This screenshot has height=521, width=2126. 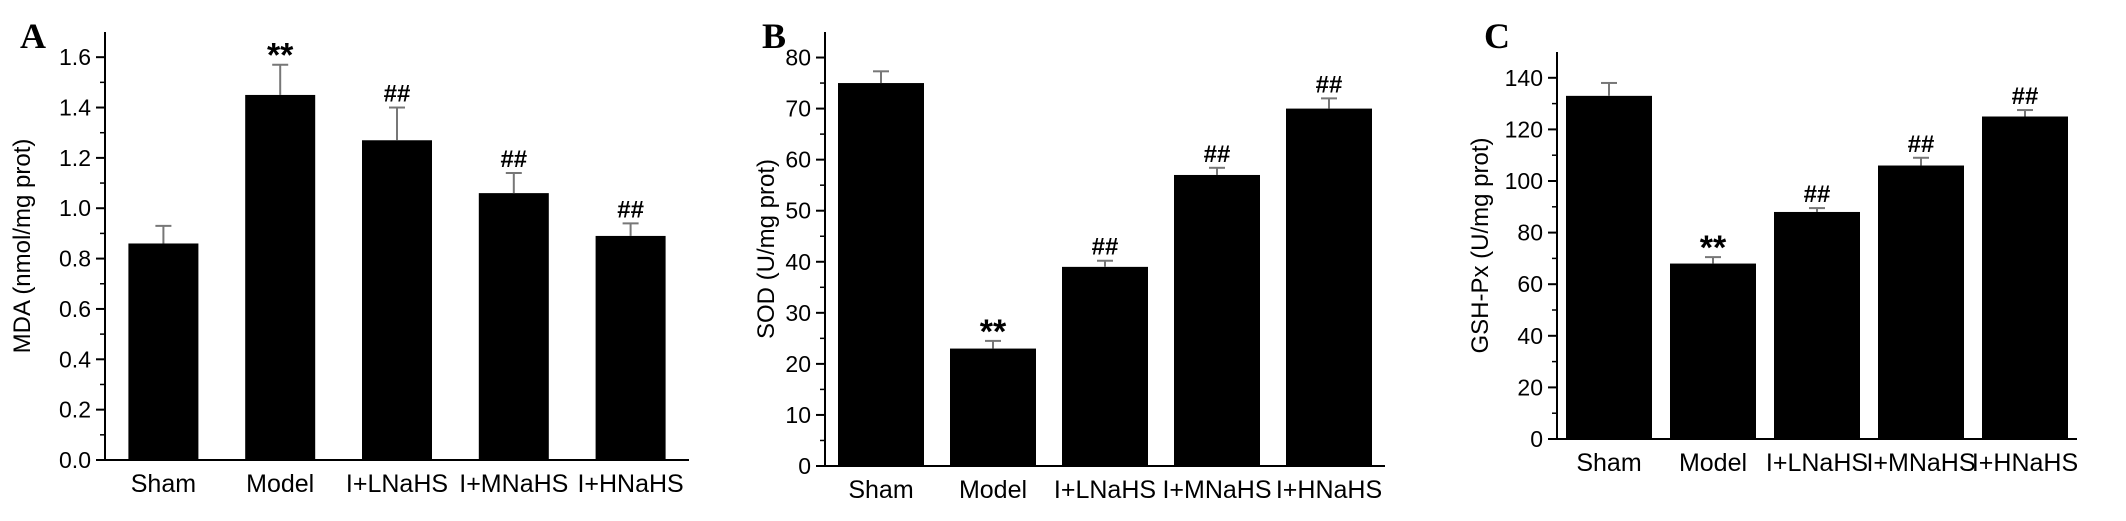 I want to click on y-tick-label: 100, so click(x=1524, y=181).